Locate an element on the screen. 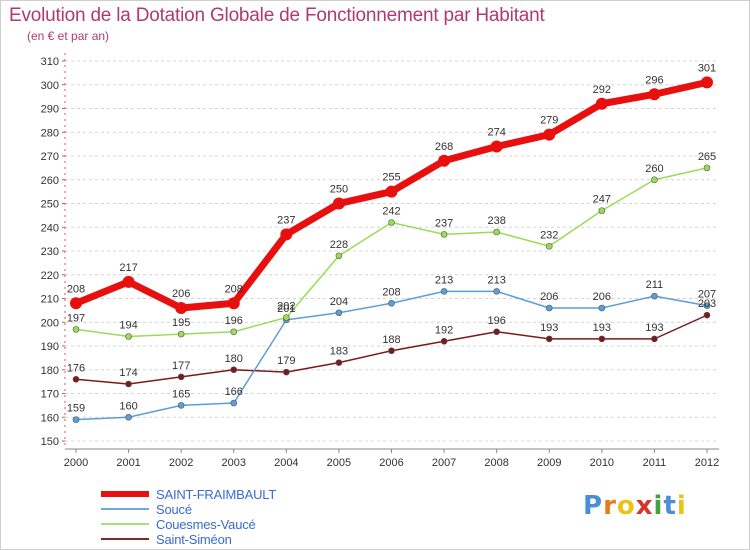 The width and height of the screenshot is (750, 550). x-tick-label: 2004 is located at coordinates (286, 463).